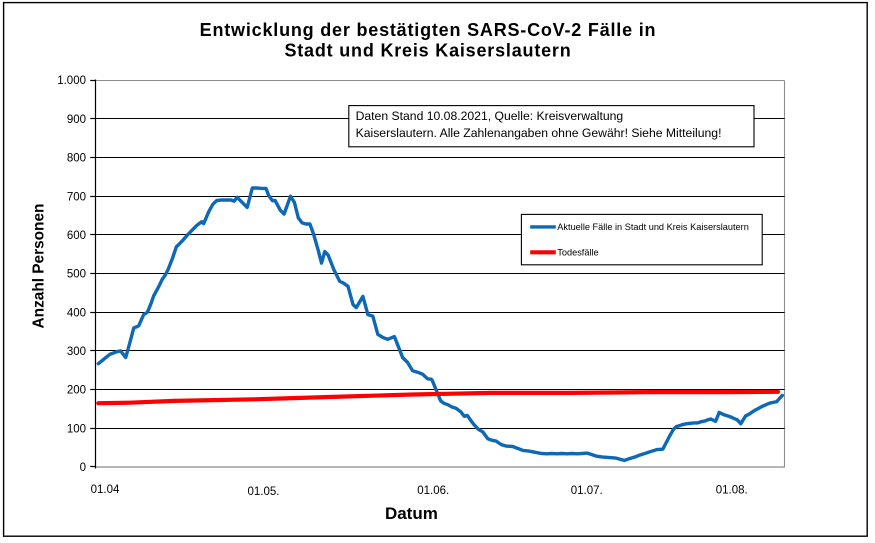 The height and width of the screenshot is (543, 875). What do you see at coordinates (76, 159) in the screenshot?
I see `svg-text: 800` at bounding box center [76, 159].